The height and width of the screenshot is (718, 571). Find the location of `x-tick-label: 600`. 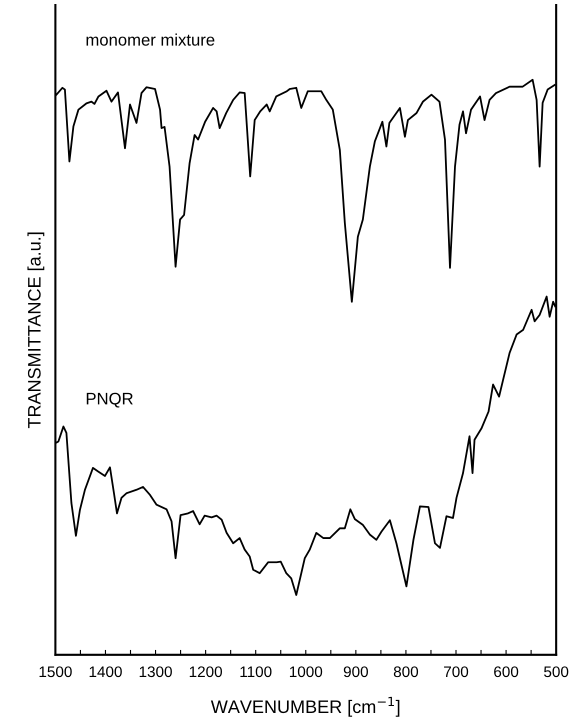

x-tick-label: 600 is located at coordinates (506, 672).